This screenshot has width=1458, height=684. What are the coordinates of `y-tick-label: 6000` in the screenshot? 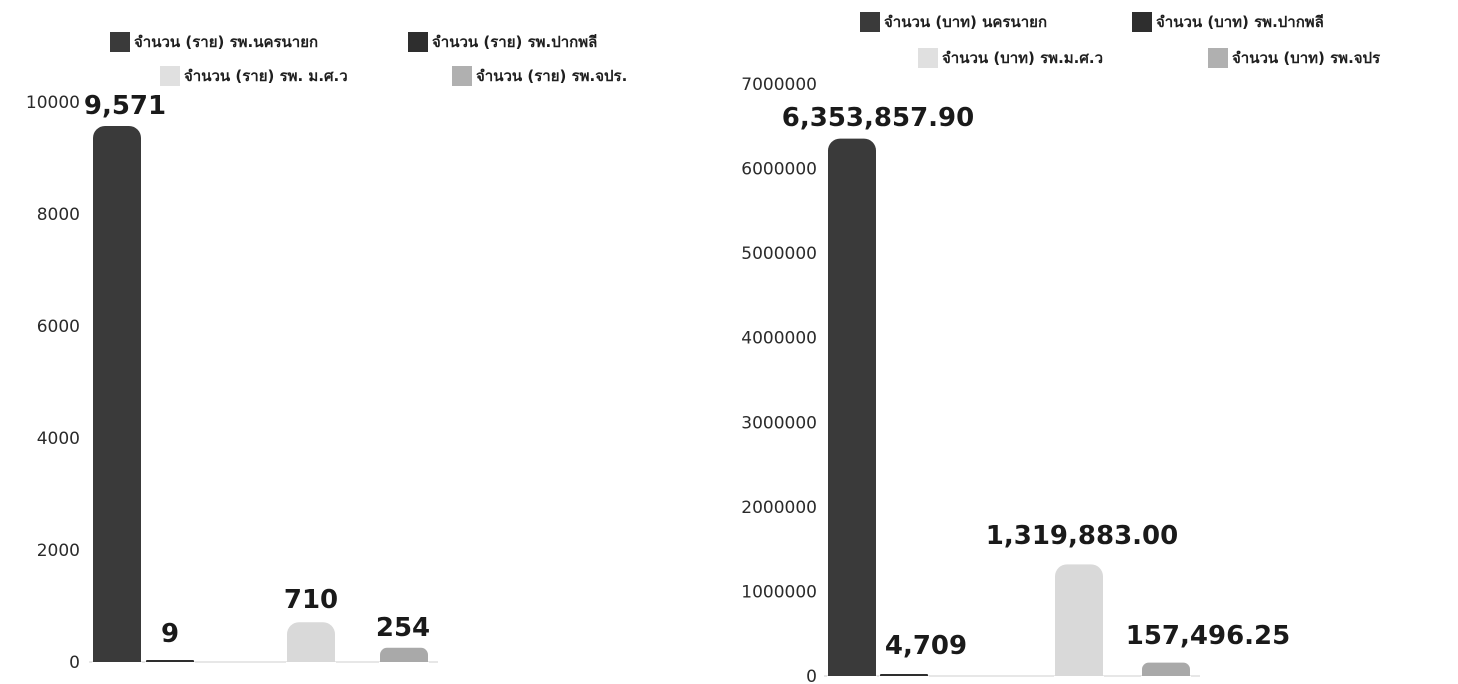 It's located at (58, 327).